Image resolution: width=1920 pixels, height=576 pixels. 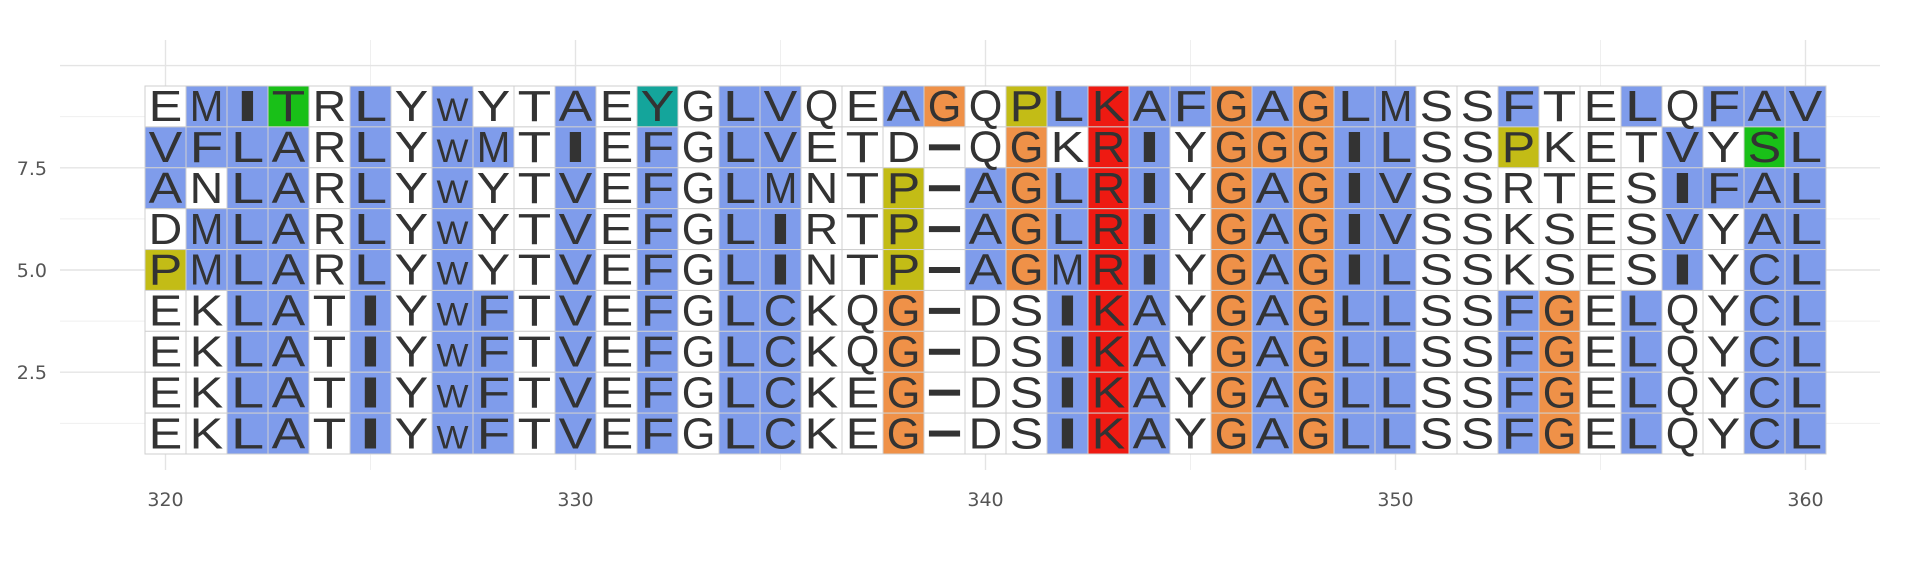 I want to click on residue-letter: M, so click(x=494, y=147).